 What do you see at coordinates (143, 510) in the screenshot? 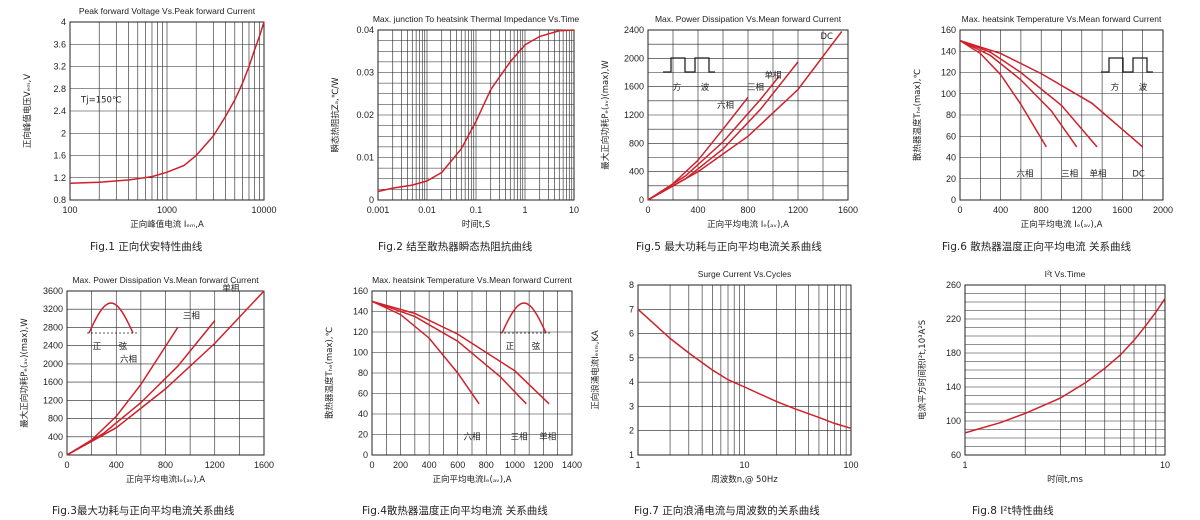
I see `figure-caption: Fig.3最大功耗与正向平均电流关系曲线` at bounding box center [143, 510].